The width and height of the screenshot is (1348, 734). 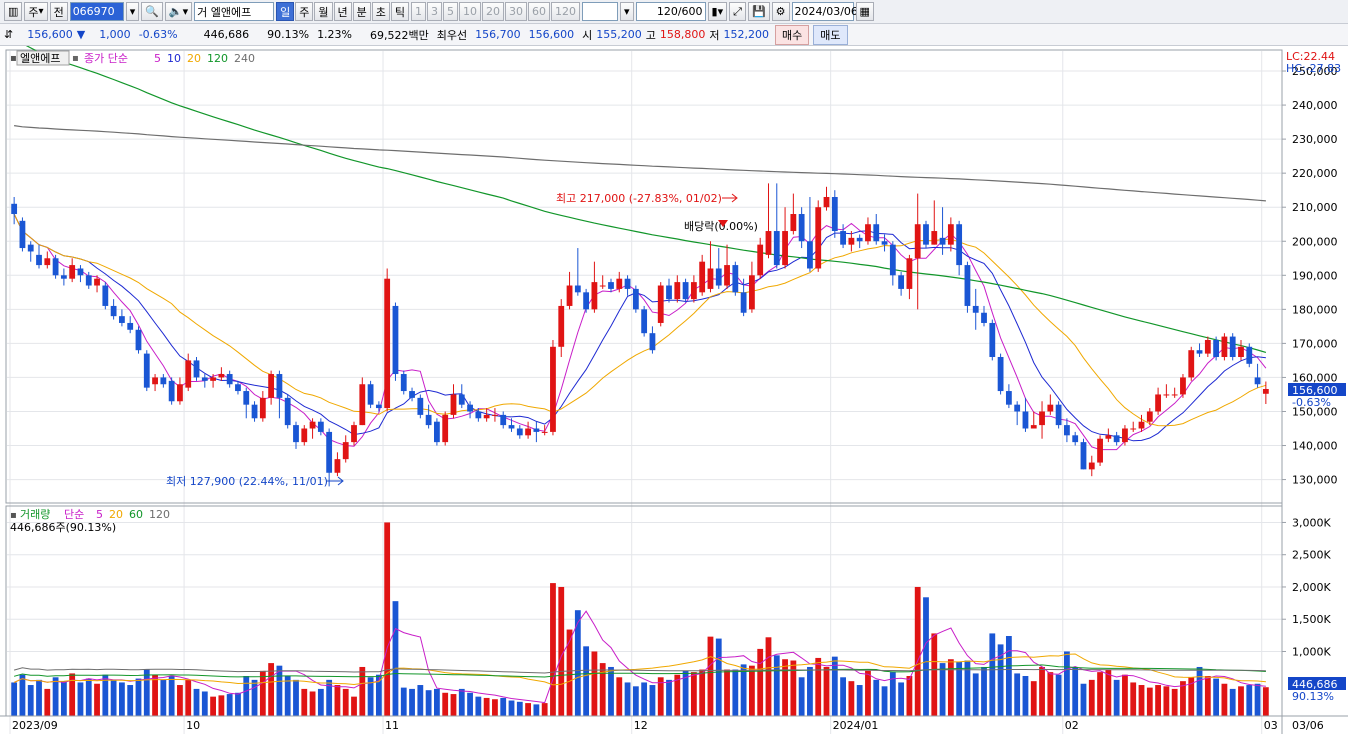 I want to click on period-tab-5: 초, so click(x=380, y=11).